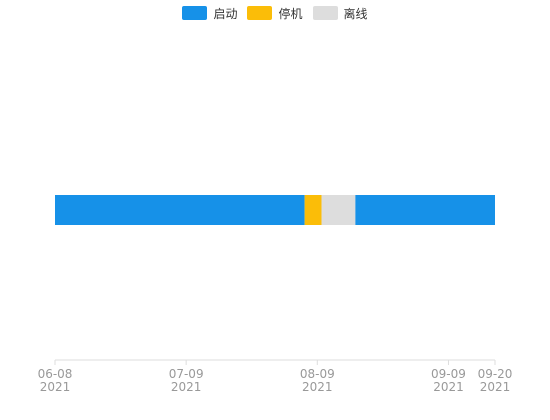  I want to click on legend-label-offline: 离线, so click(355, 13).